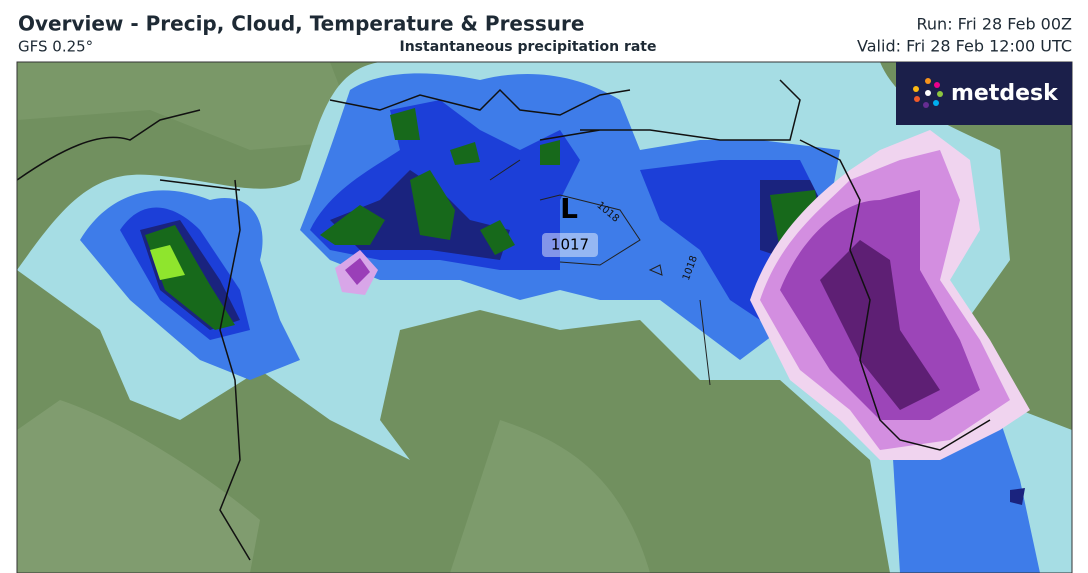 The width and height of the screenshot is (1088, 573). Describe the element at coordinates (55, 47) in the screenshot. I see `model: GFS 0.25°` at that location.